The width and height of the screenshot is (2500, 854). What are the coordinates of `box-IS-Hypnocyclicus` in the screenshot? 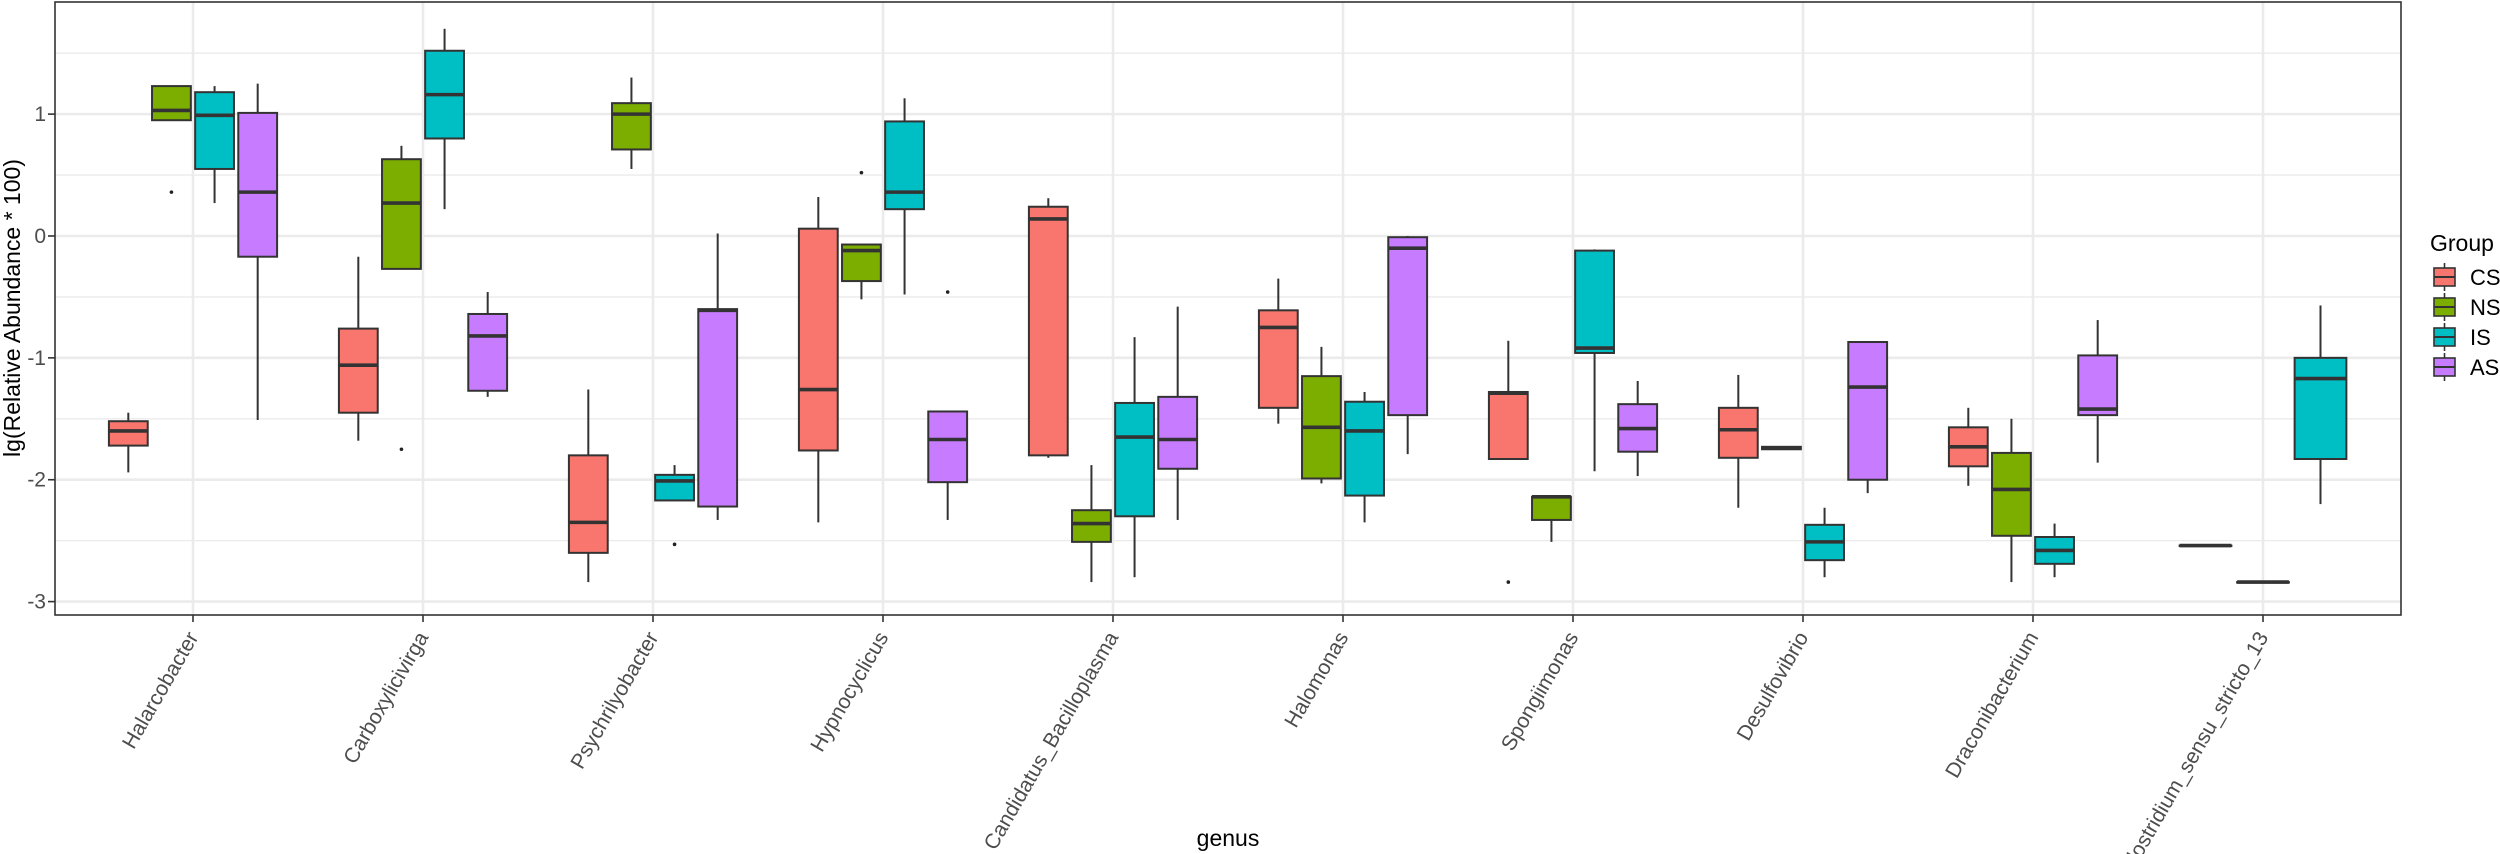 It's located at (904, 196).